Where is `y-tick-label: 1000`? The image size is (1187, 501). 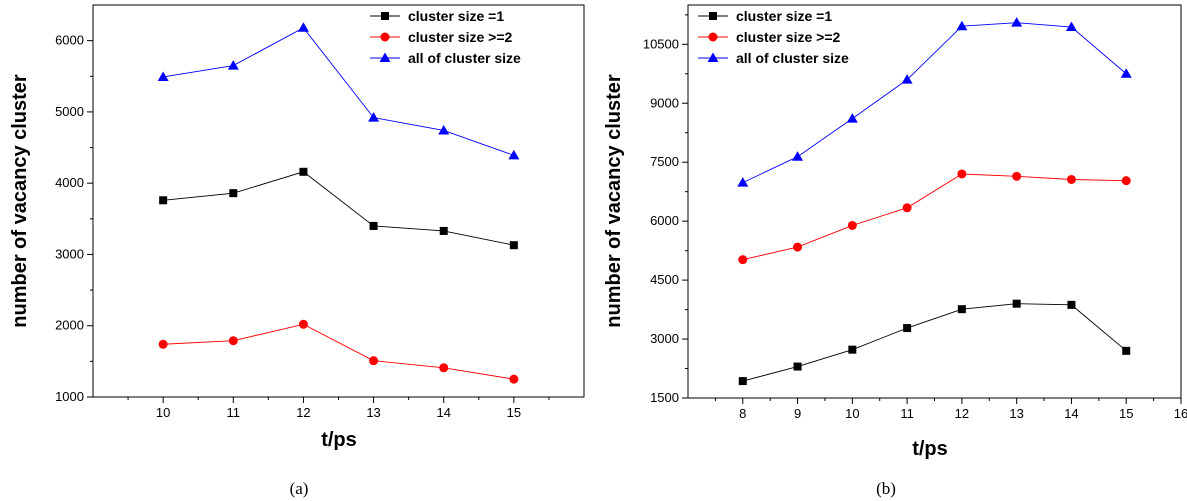 y-tick-label: 1000 is located at coordinates (69, 396).